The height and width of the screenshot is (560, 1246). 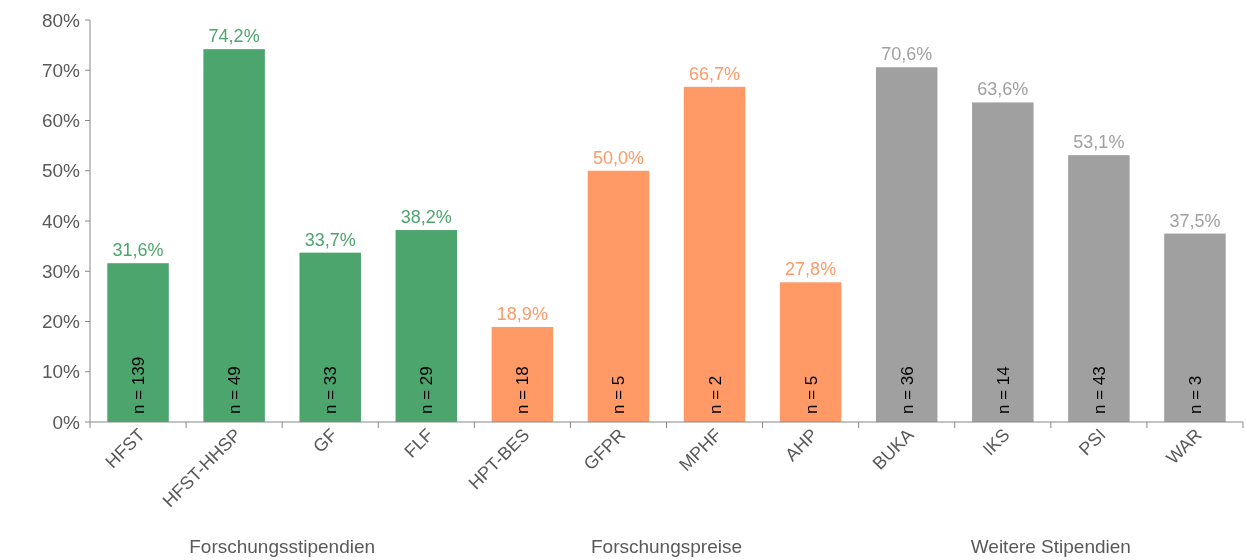 What do you see at coordinates (66, 422) in the screenshot?
I see `y-tick-label: 0%` at bounding box center [66, 422].